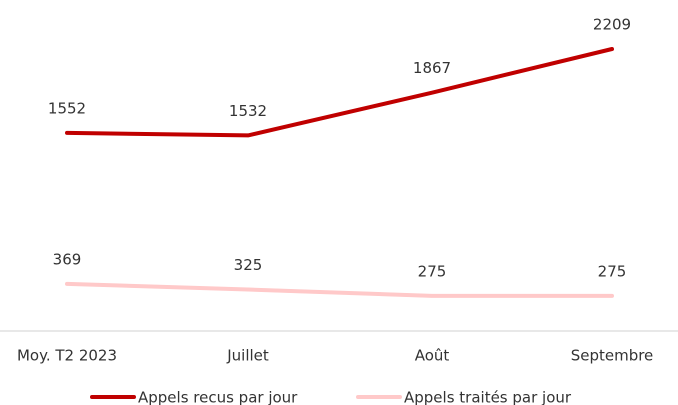  Describe the element at coordinates (432, 68) in the screenshot. I see `data-label: 1867` at that location.